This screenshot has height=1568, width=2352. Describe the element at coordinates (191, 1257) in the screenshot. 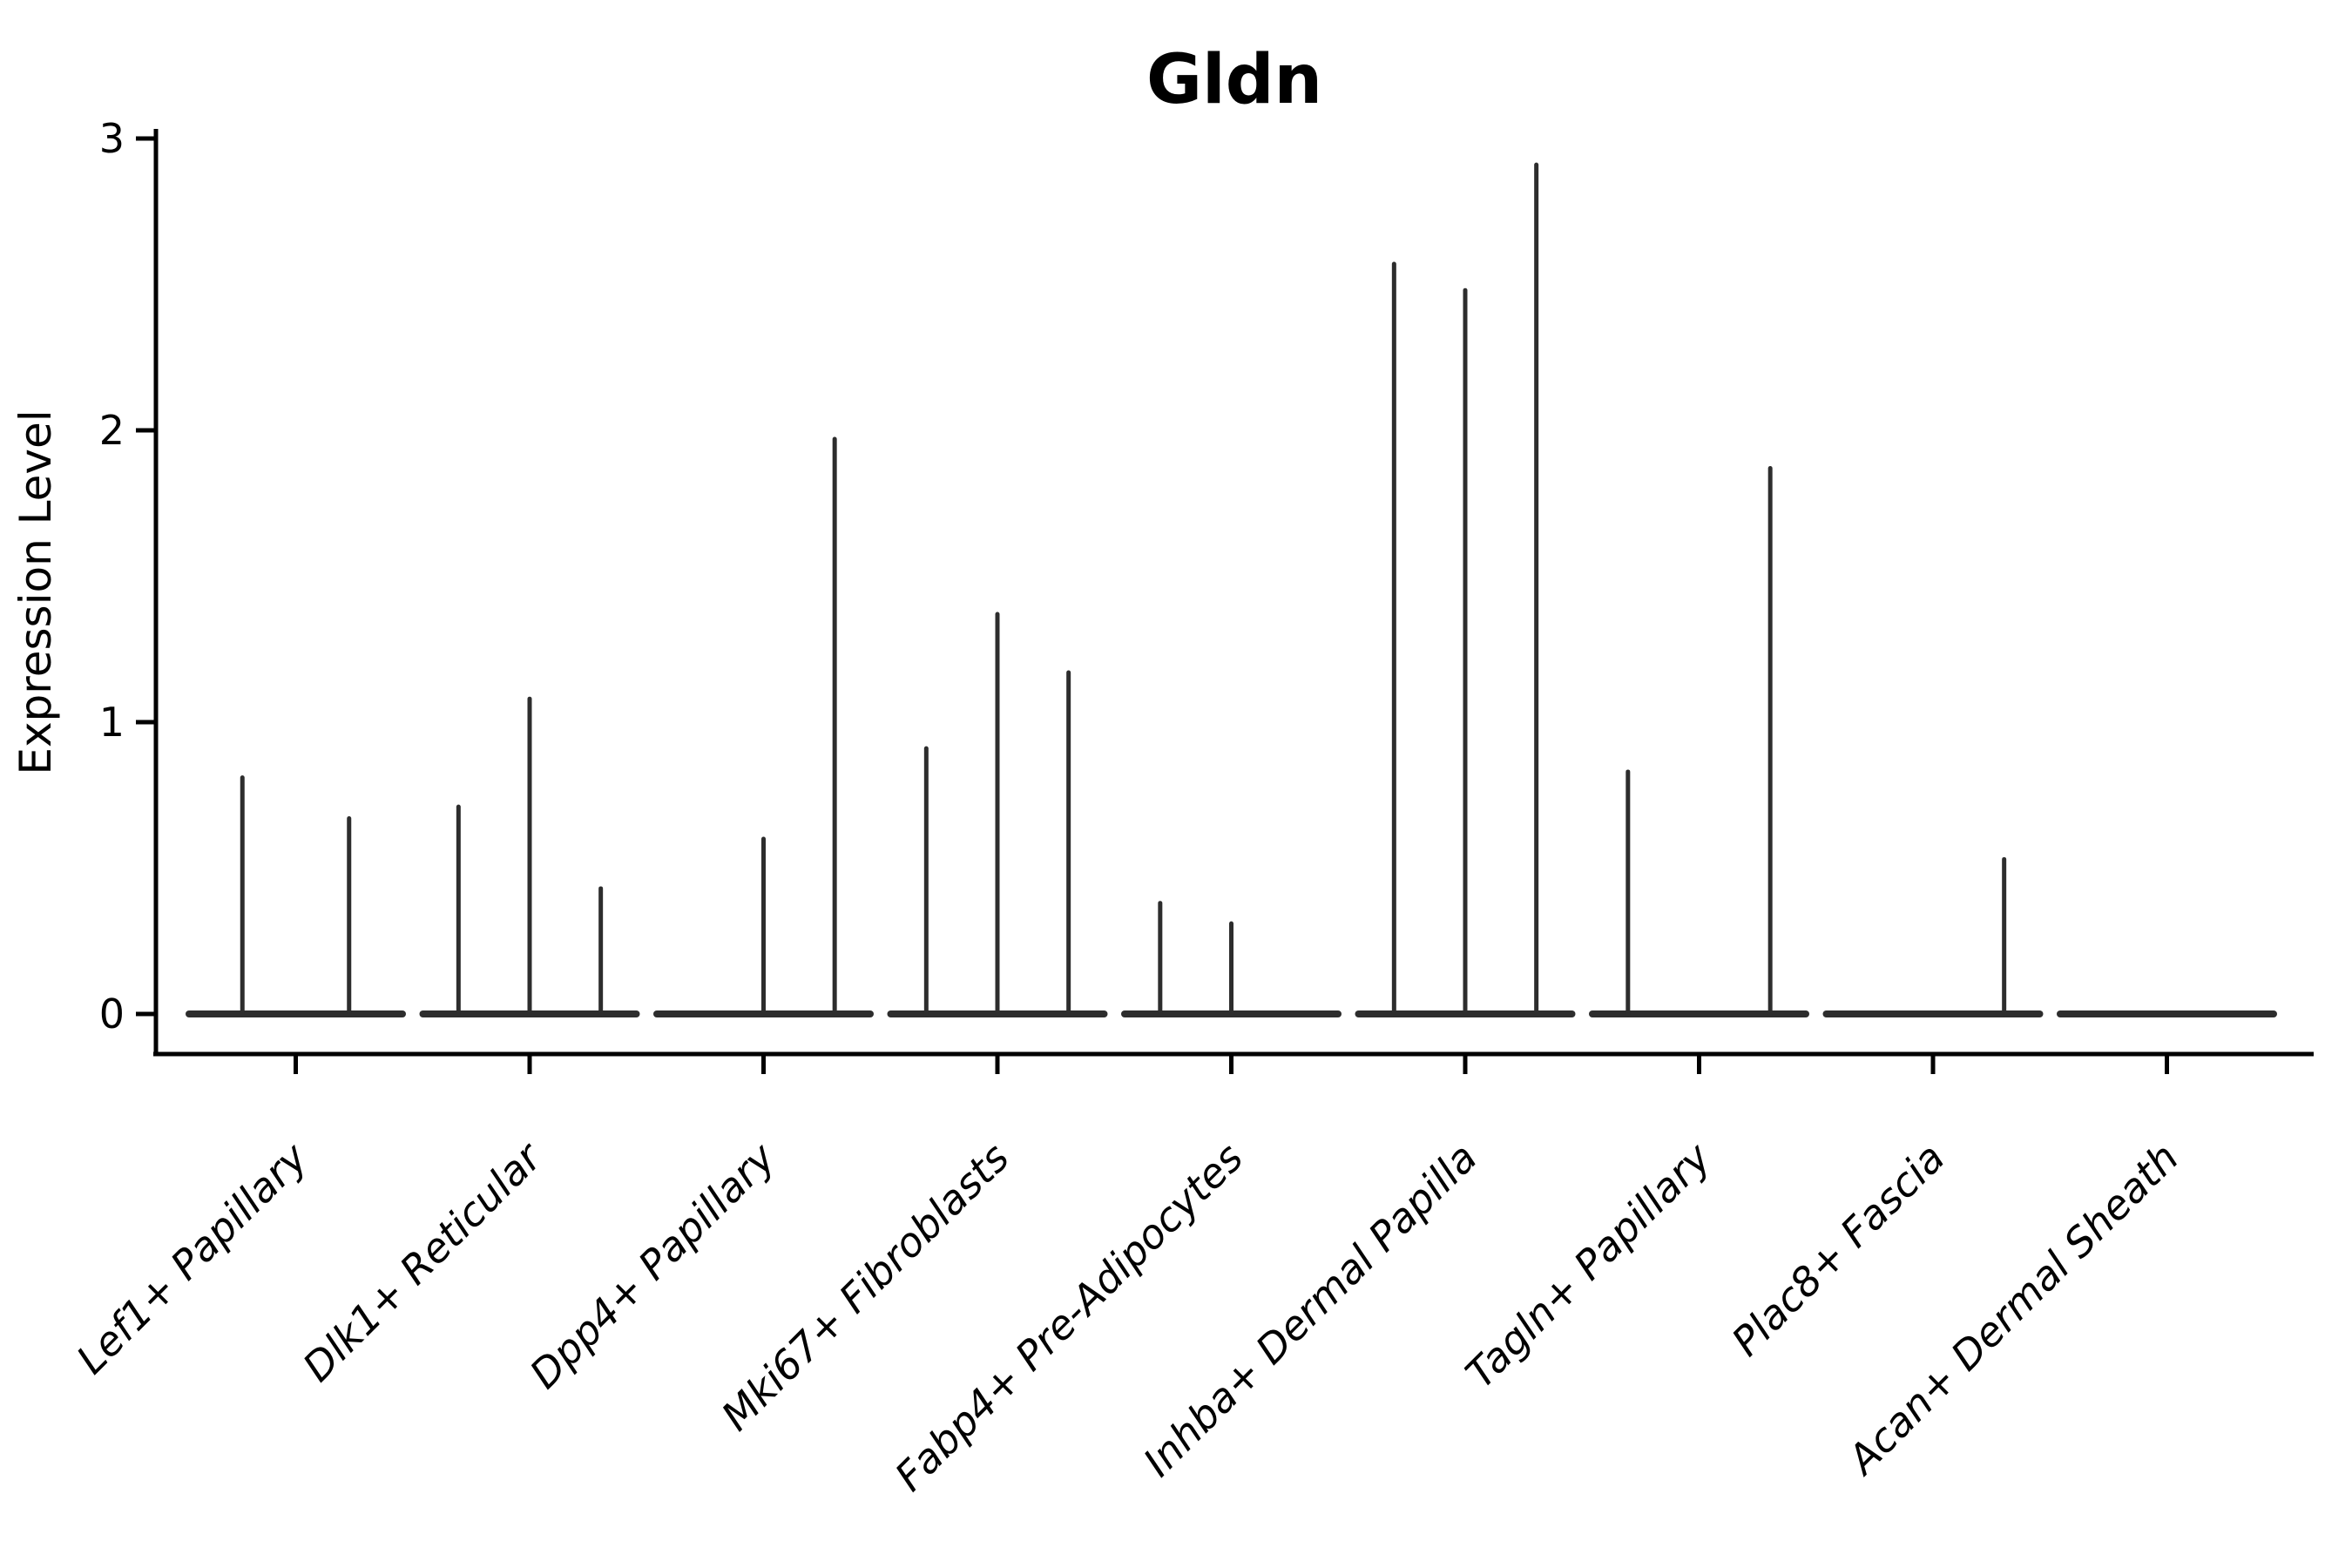

I see `x-category-label: Lef1+ Papillary` at that location.